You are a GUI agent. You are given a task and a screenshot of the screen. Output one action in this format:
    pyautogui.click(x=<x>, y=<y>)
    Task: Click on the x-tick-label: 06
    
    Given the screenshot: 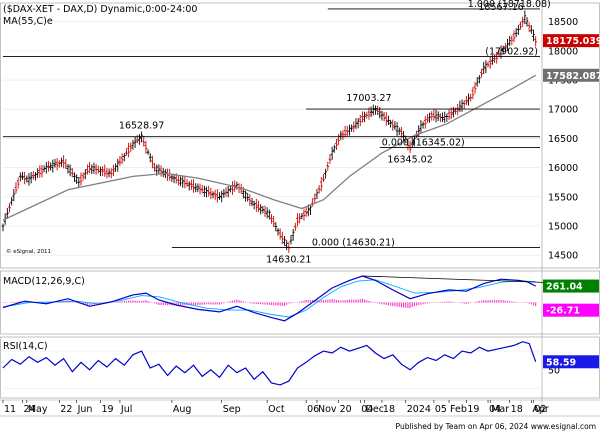 What is the action you would take?
    pyautogui.click(x=313, y=409)
    